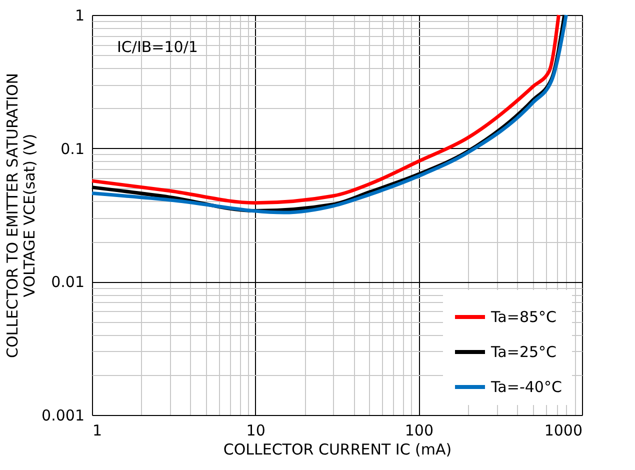 The width and height of the screenshot is (635, 470). Describe the element at coordinates (256, 431) in the screenshot. I see `x-tick-label: 10` at that location.